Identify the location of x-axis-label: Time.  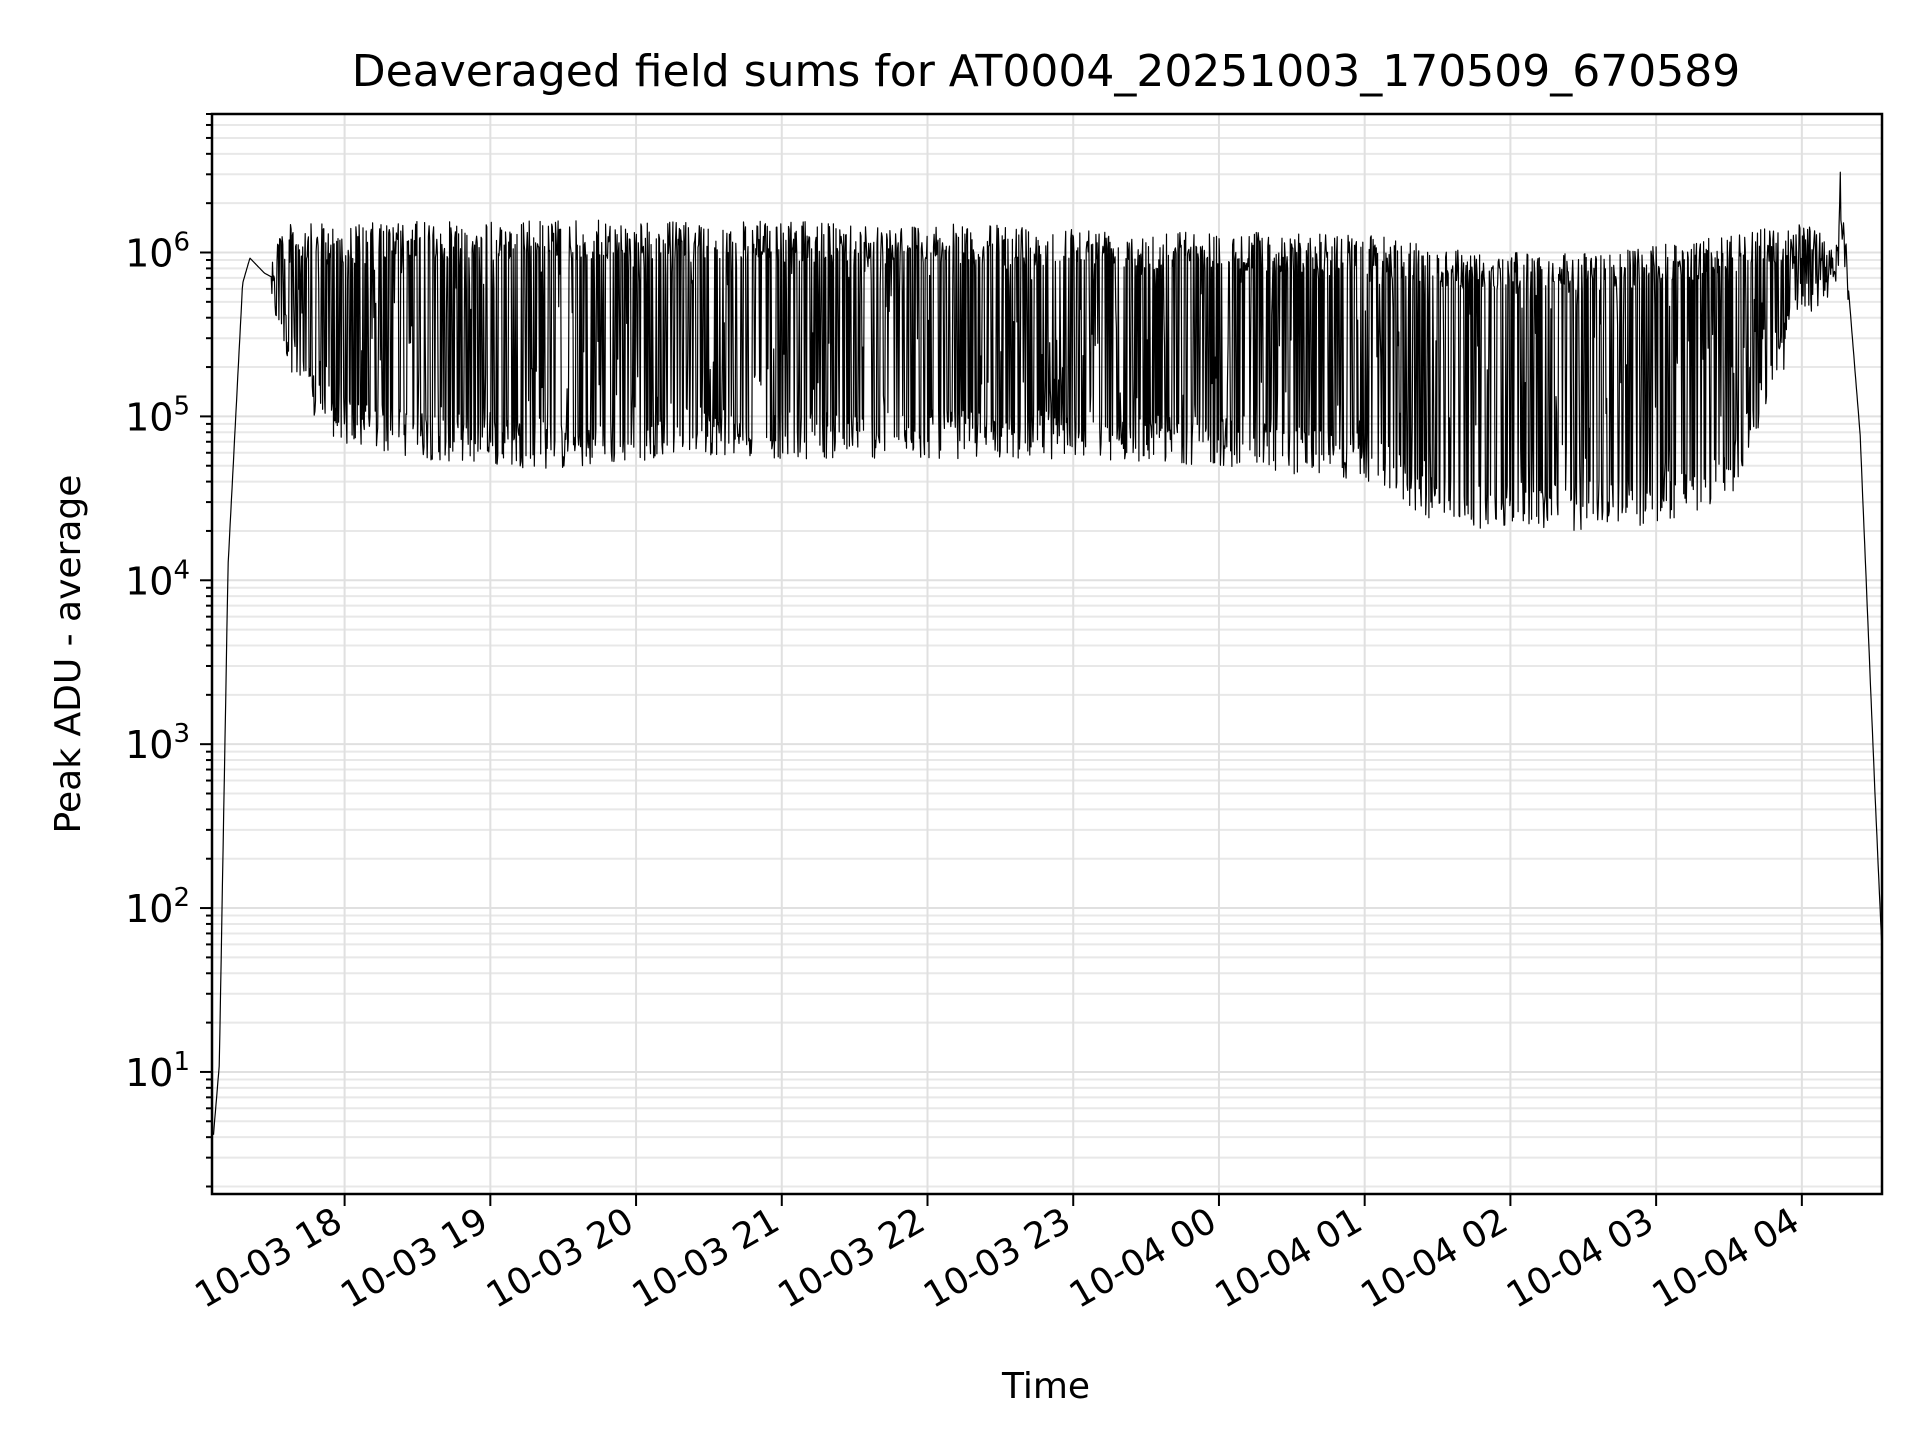
(1045, 1386).